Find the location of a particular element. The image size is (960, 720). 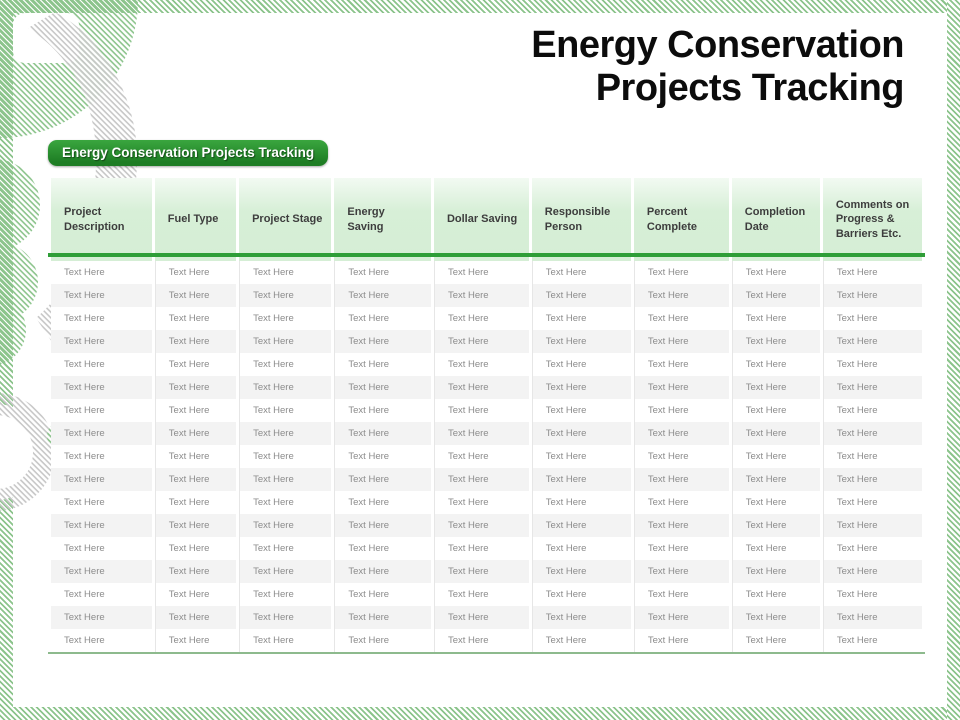

header-underline is located at coordinates (486, 255).